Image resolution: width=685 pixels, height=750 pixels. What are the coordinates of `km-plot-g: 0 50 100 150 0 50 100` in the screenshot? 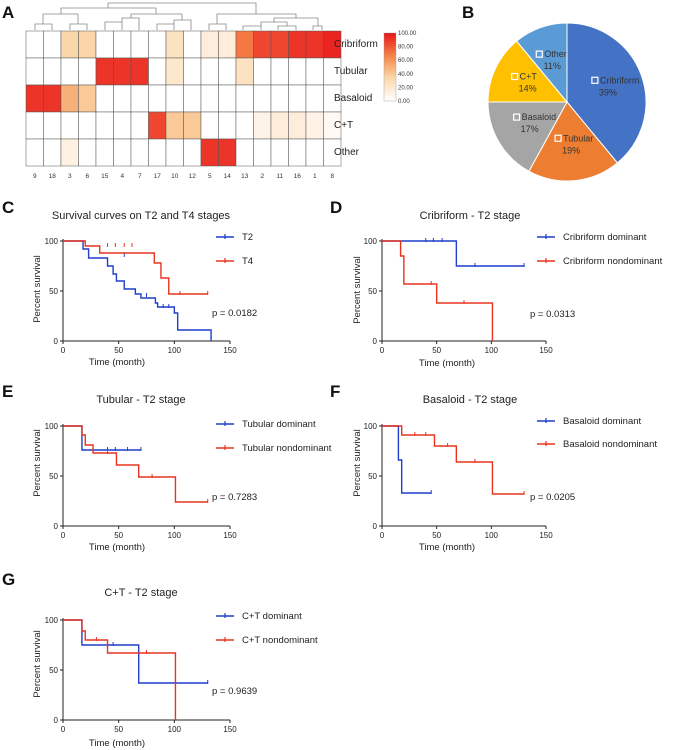 It's located at (141, 673).